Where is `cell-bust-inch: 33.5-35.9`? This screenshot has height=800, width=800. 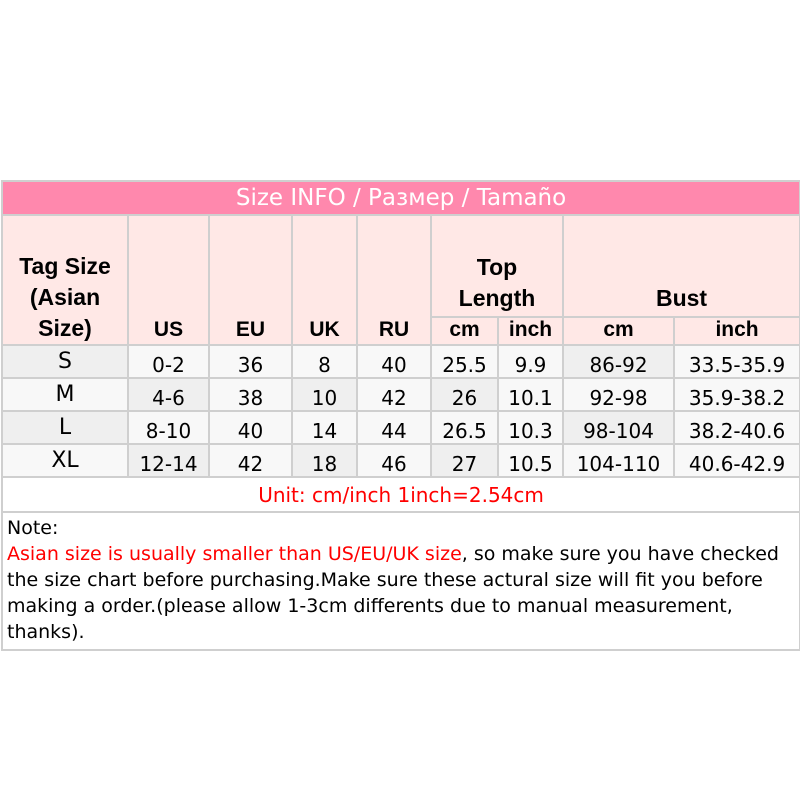 cell-bust-inch: 33.5-35.9 is located at coordinates (736, 361).